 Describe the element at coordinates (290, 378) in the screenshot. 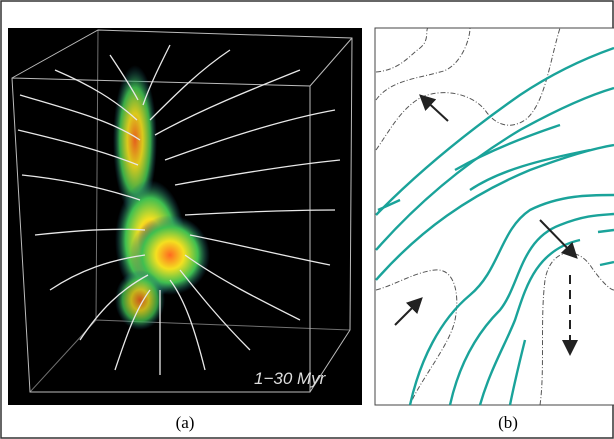

I see `panel-annotation: 1−30 Myr` at that location.